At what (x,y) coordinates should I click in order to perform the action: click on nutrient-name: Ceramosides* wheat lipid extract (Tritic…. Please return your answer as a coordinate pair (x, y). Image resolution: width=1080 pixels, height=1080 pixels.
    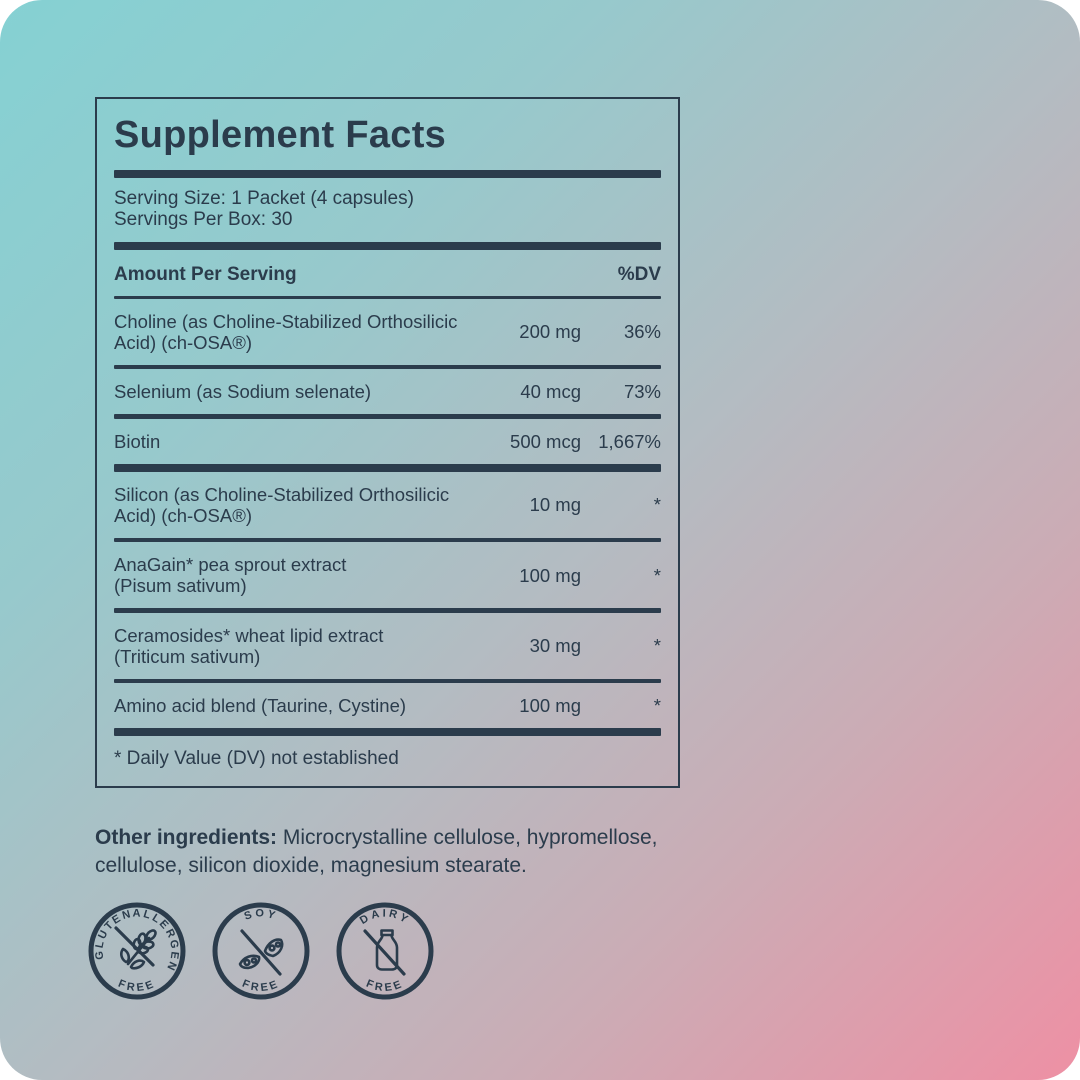
    Looking at the image, I should click on (249, 645).